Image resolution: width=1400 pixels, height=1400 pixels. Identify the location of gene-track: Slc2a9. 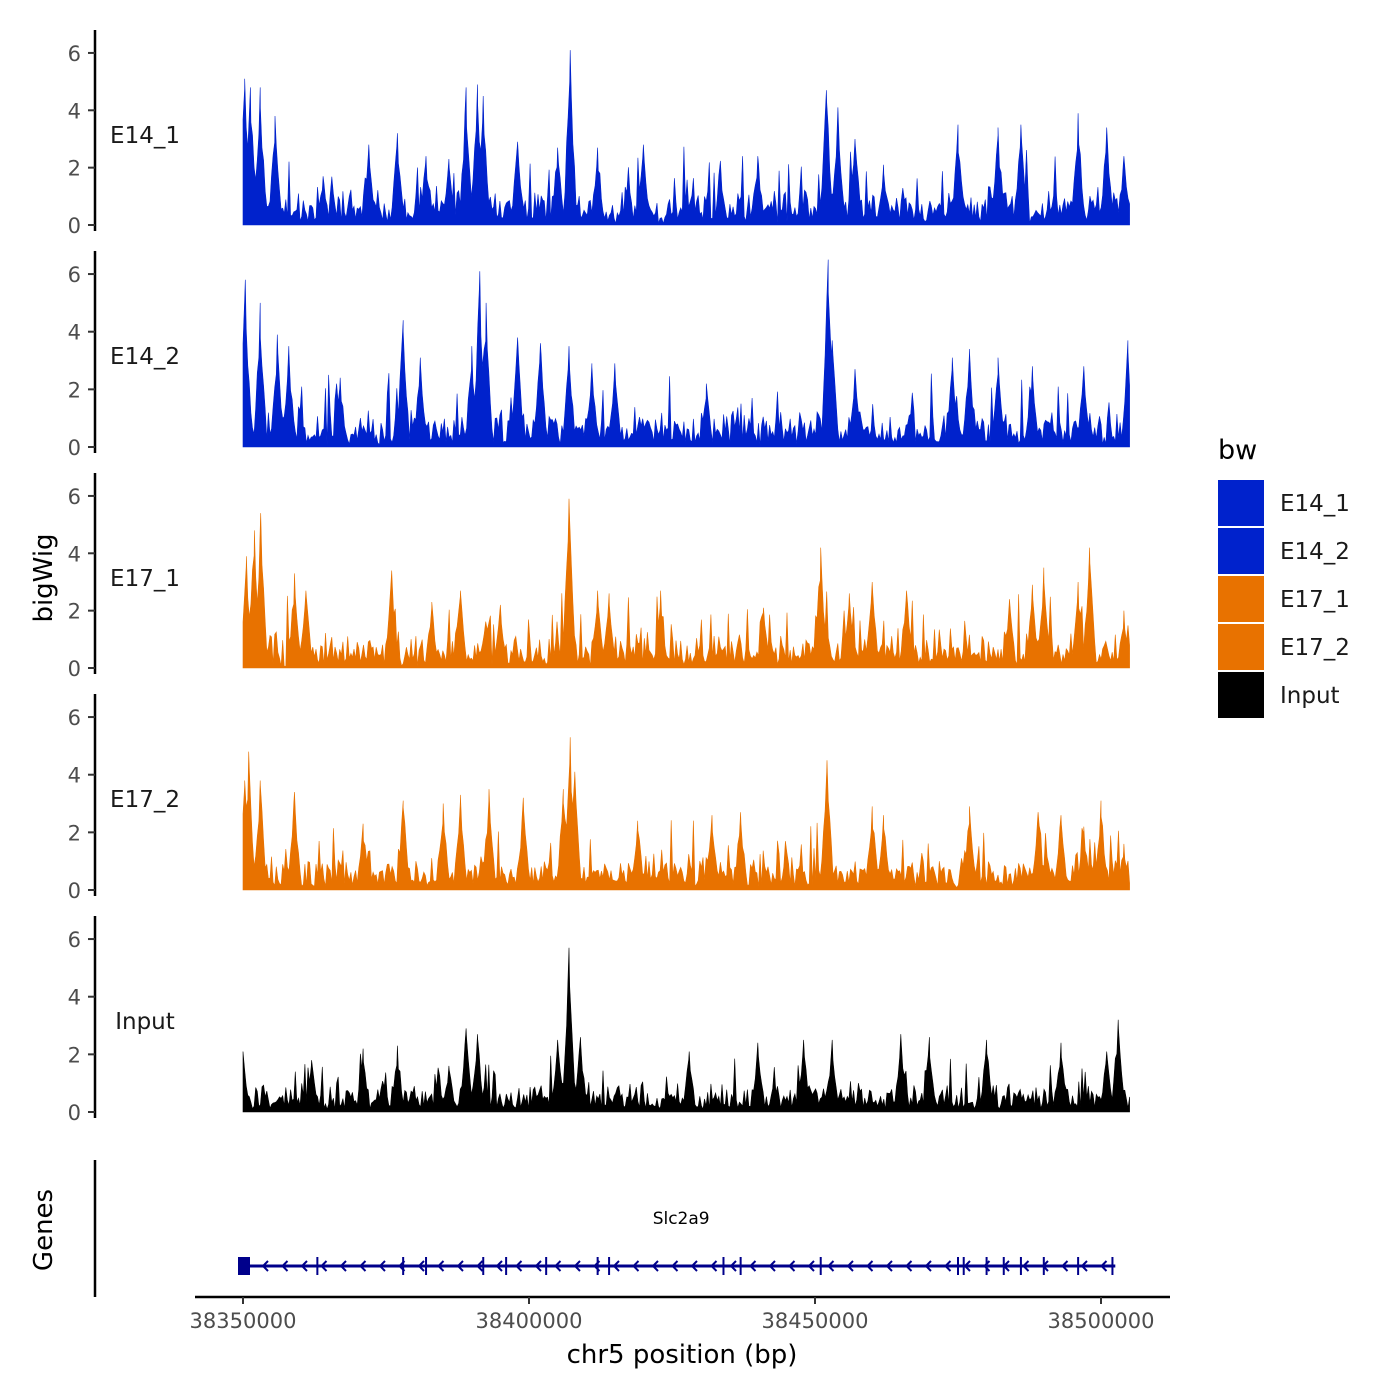
(604, 1228).